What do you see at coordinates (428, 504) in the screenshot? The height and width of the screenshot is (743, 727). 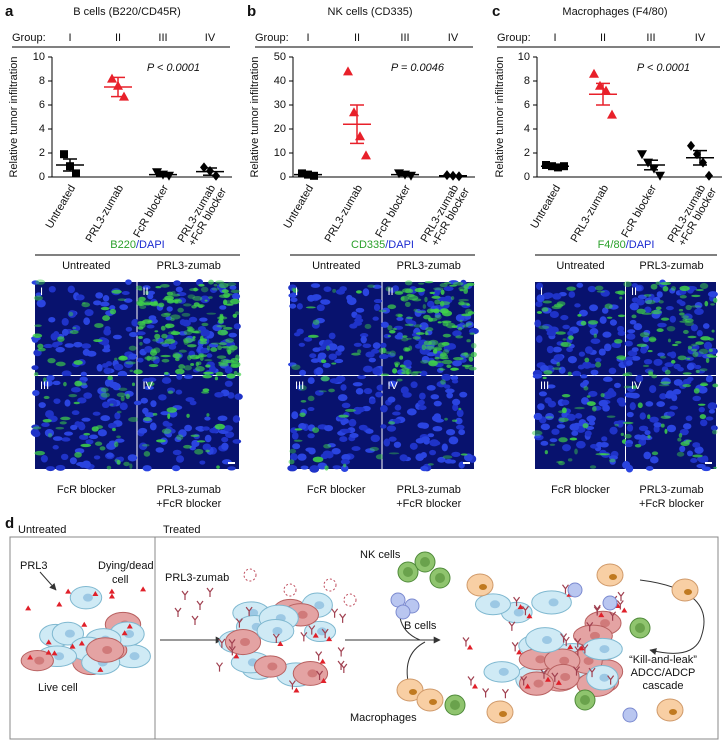 I see `below-label: +FcR blocker` at bounding box center [428, 504].